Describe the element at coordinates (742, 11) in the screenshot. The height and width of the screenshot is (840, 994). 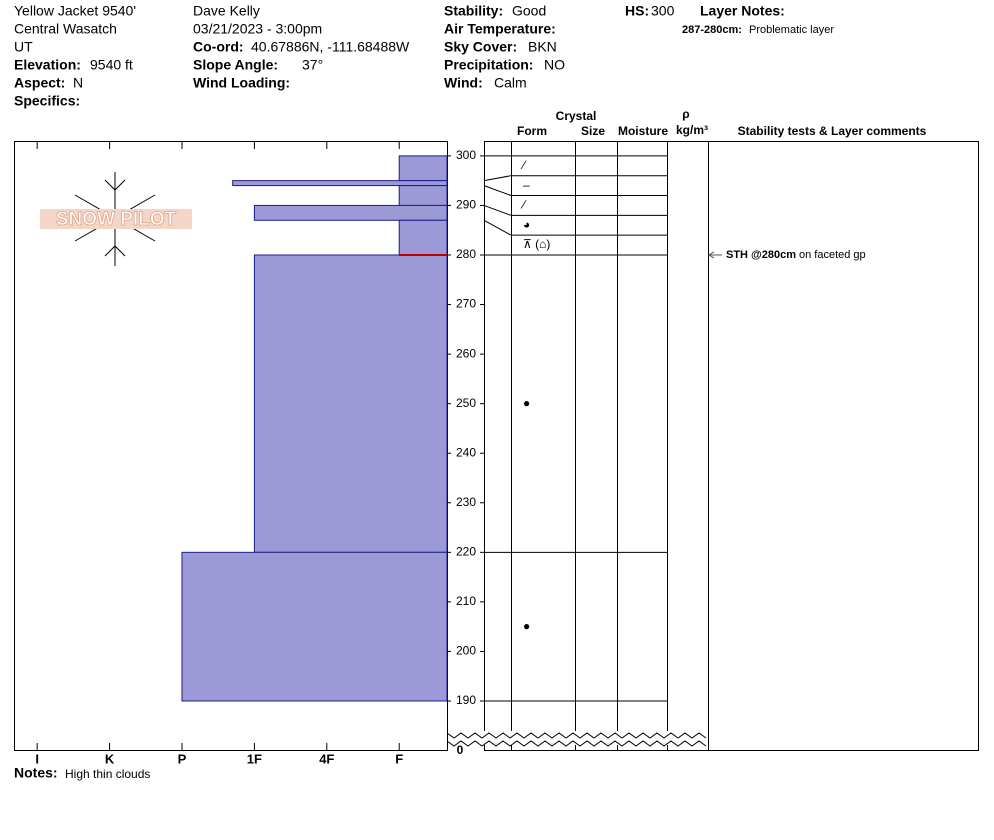
I see `field-label: Layer Notes:` at that location.